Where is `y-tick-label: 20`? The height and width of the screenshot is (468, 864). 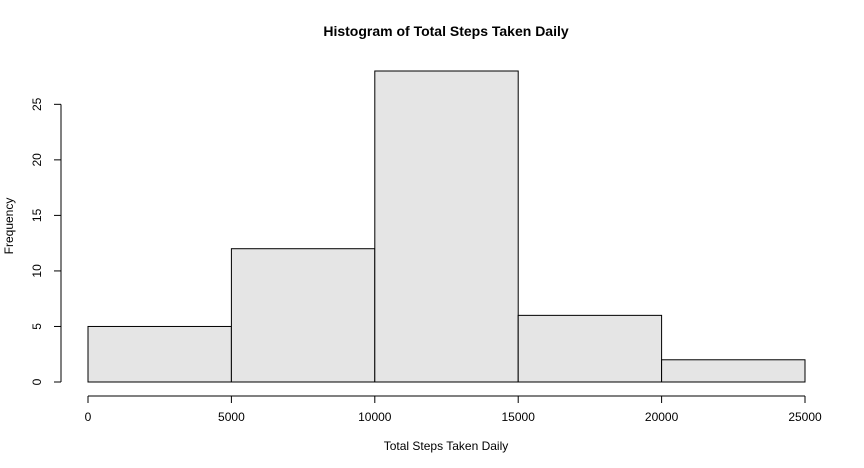
y-tick-label: 20 is located at coordinates (37, 160).